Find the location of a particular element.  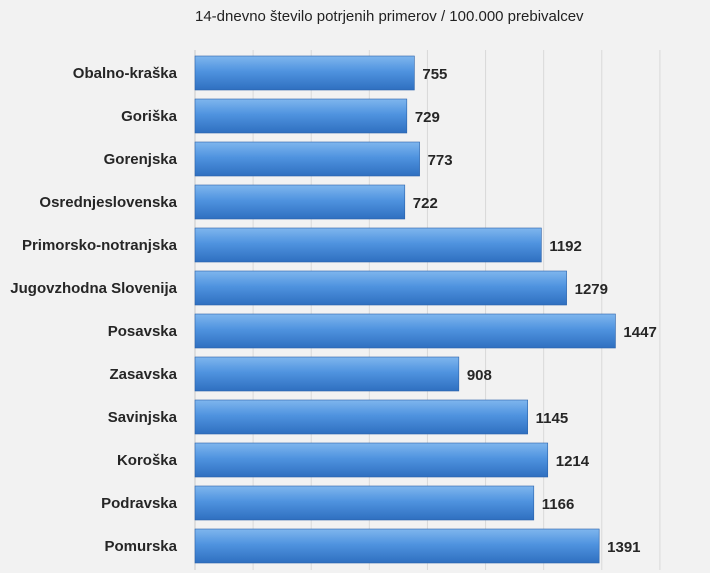

category-label: Podravska is located at coordinates (139, 503).